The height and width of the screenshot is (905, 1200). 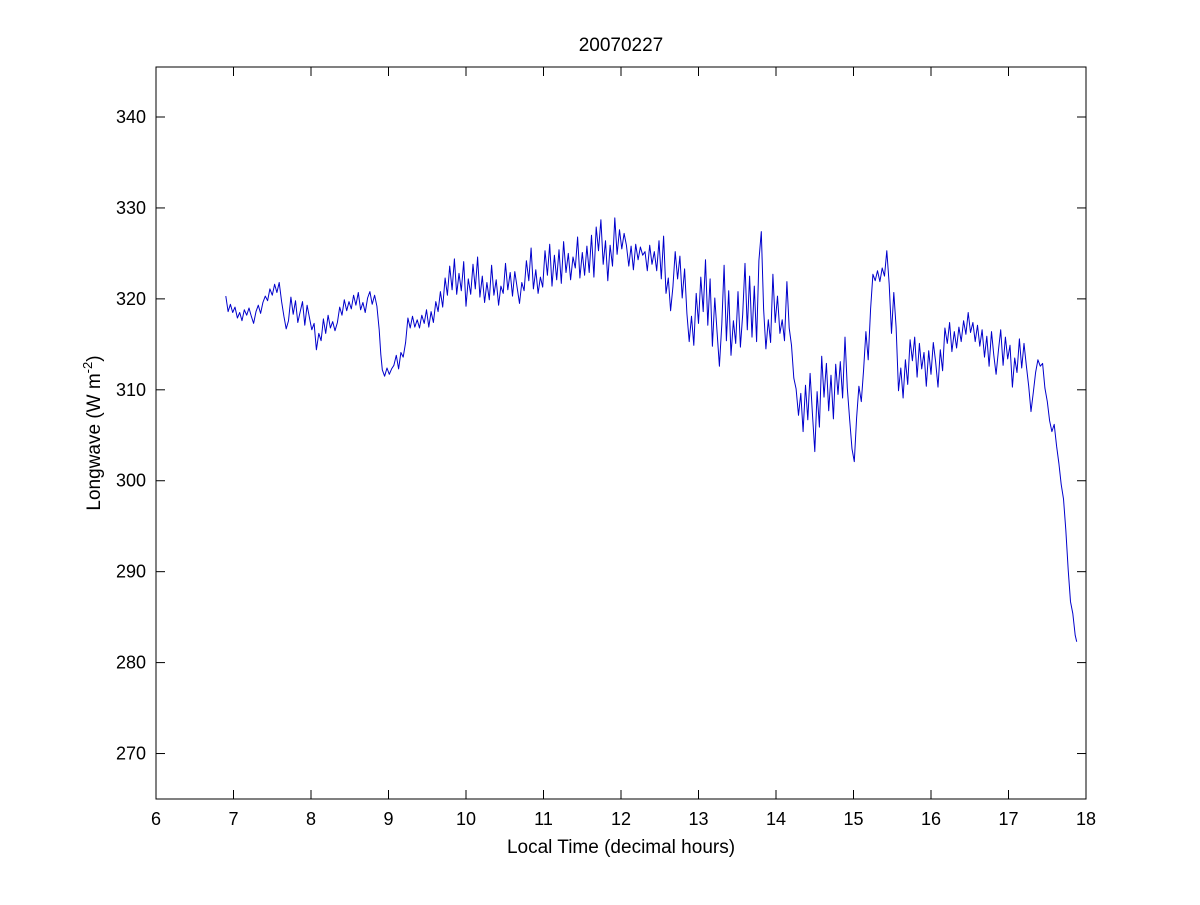 What do you see at coordinates (931, 819) in the screenshot?
I see `x-tick-label: 16` at bounding box center [931, 819].